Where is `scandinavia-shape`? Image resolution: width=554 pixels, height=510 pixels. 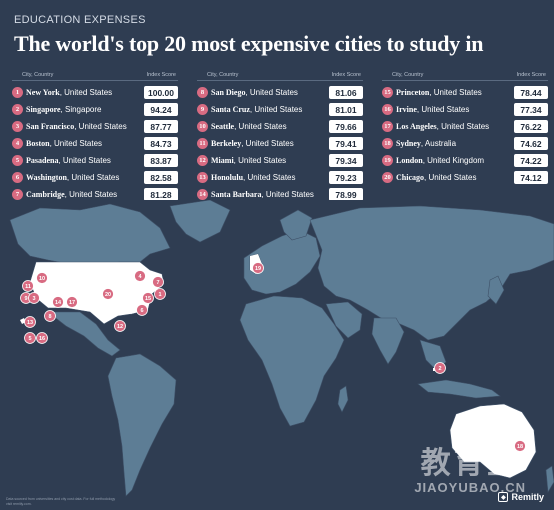
scandinavia-shape is located at coordinates (296, 225).